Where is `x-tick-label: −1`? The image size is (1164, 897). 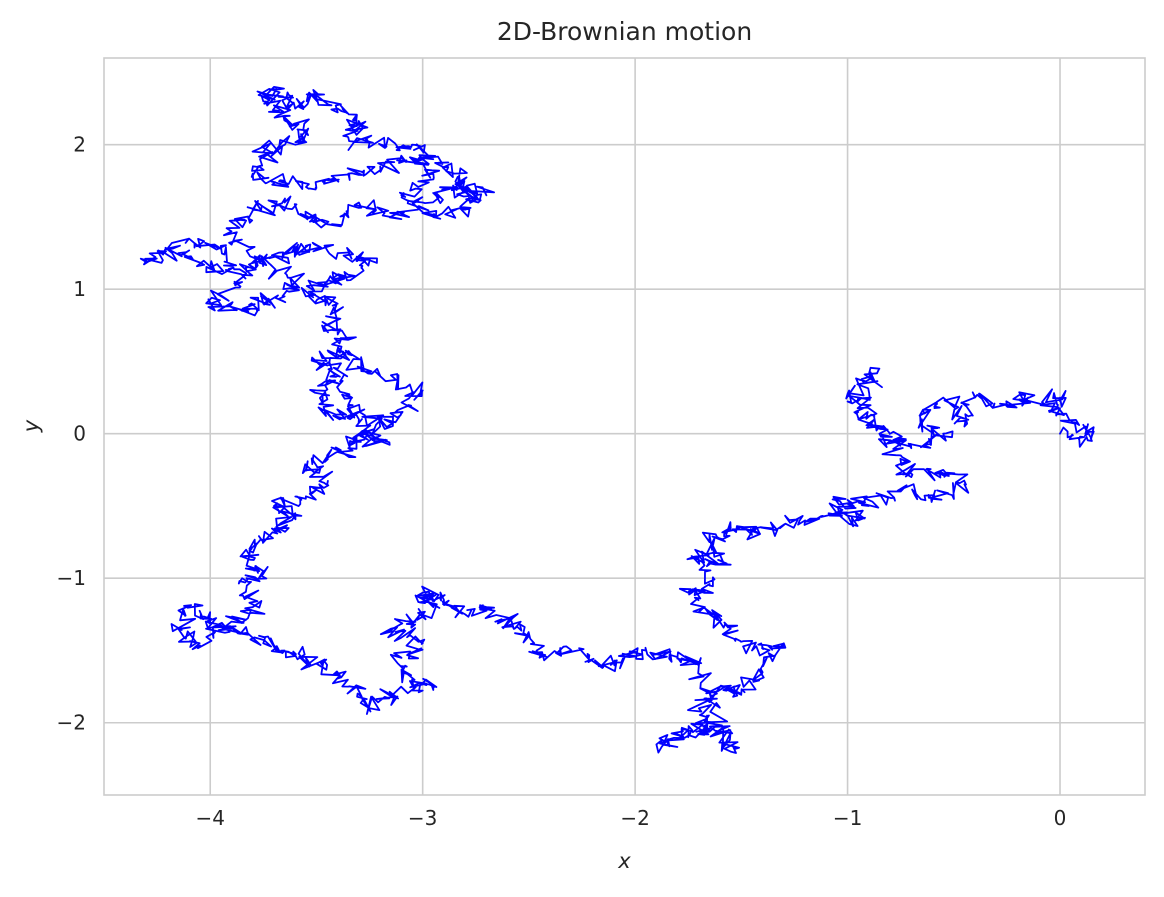 x-tick-label: −1 is located at coordinates (847, 818).